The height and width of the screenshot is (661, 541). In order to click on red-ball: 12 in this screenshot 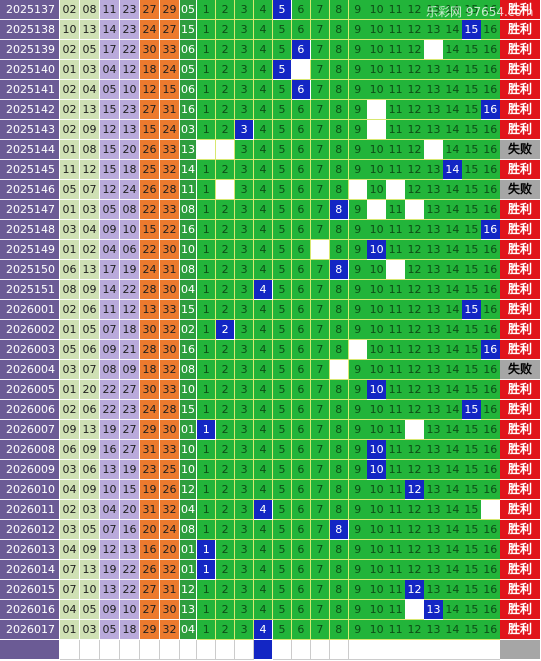, I will do `click(90, 170)`.